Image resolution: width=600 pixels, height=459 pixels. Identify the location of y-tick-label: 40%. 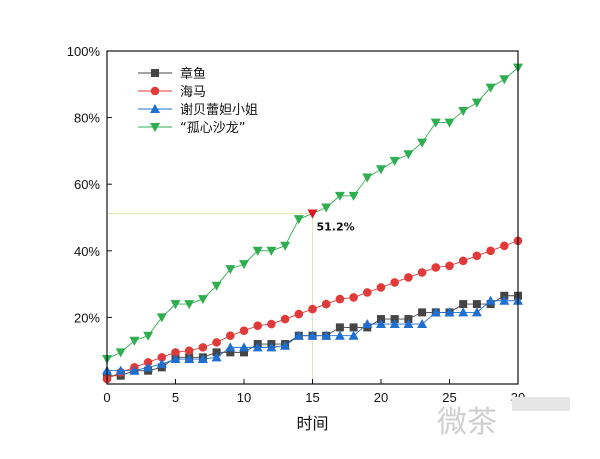
(87, 251).